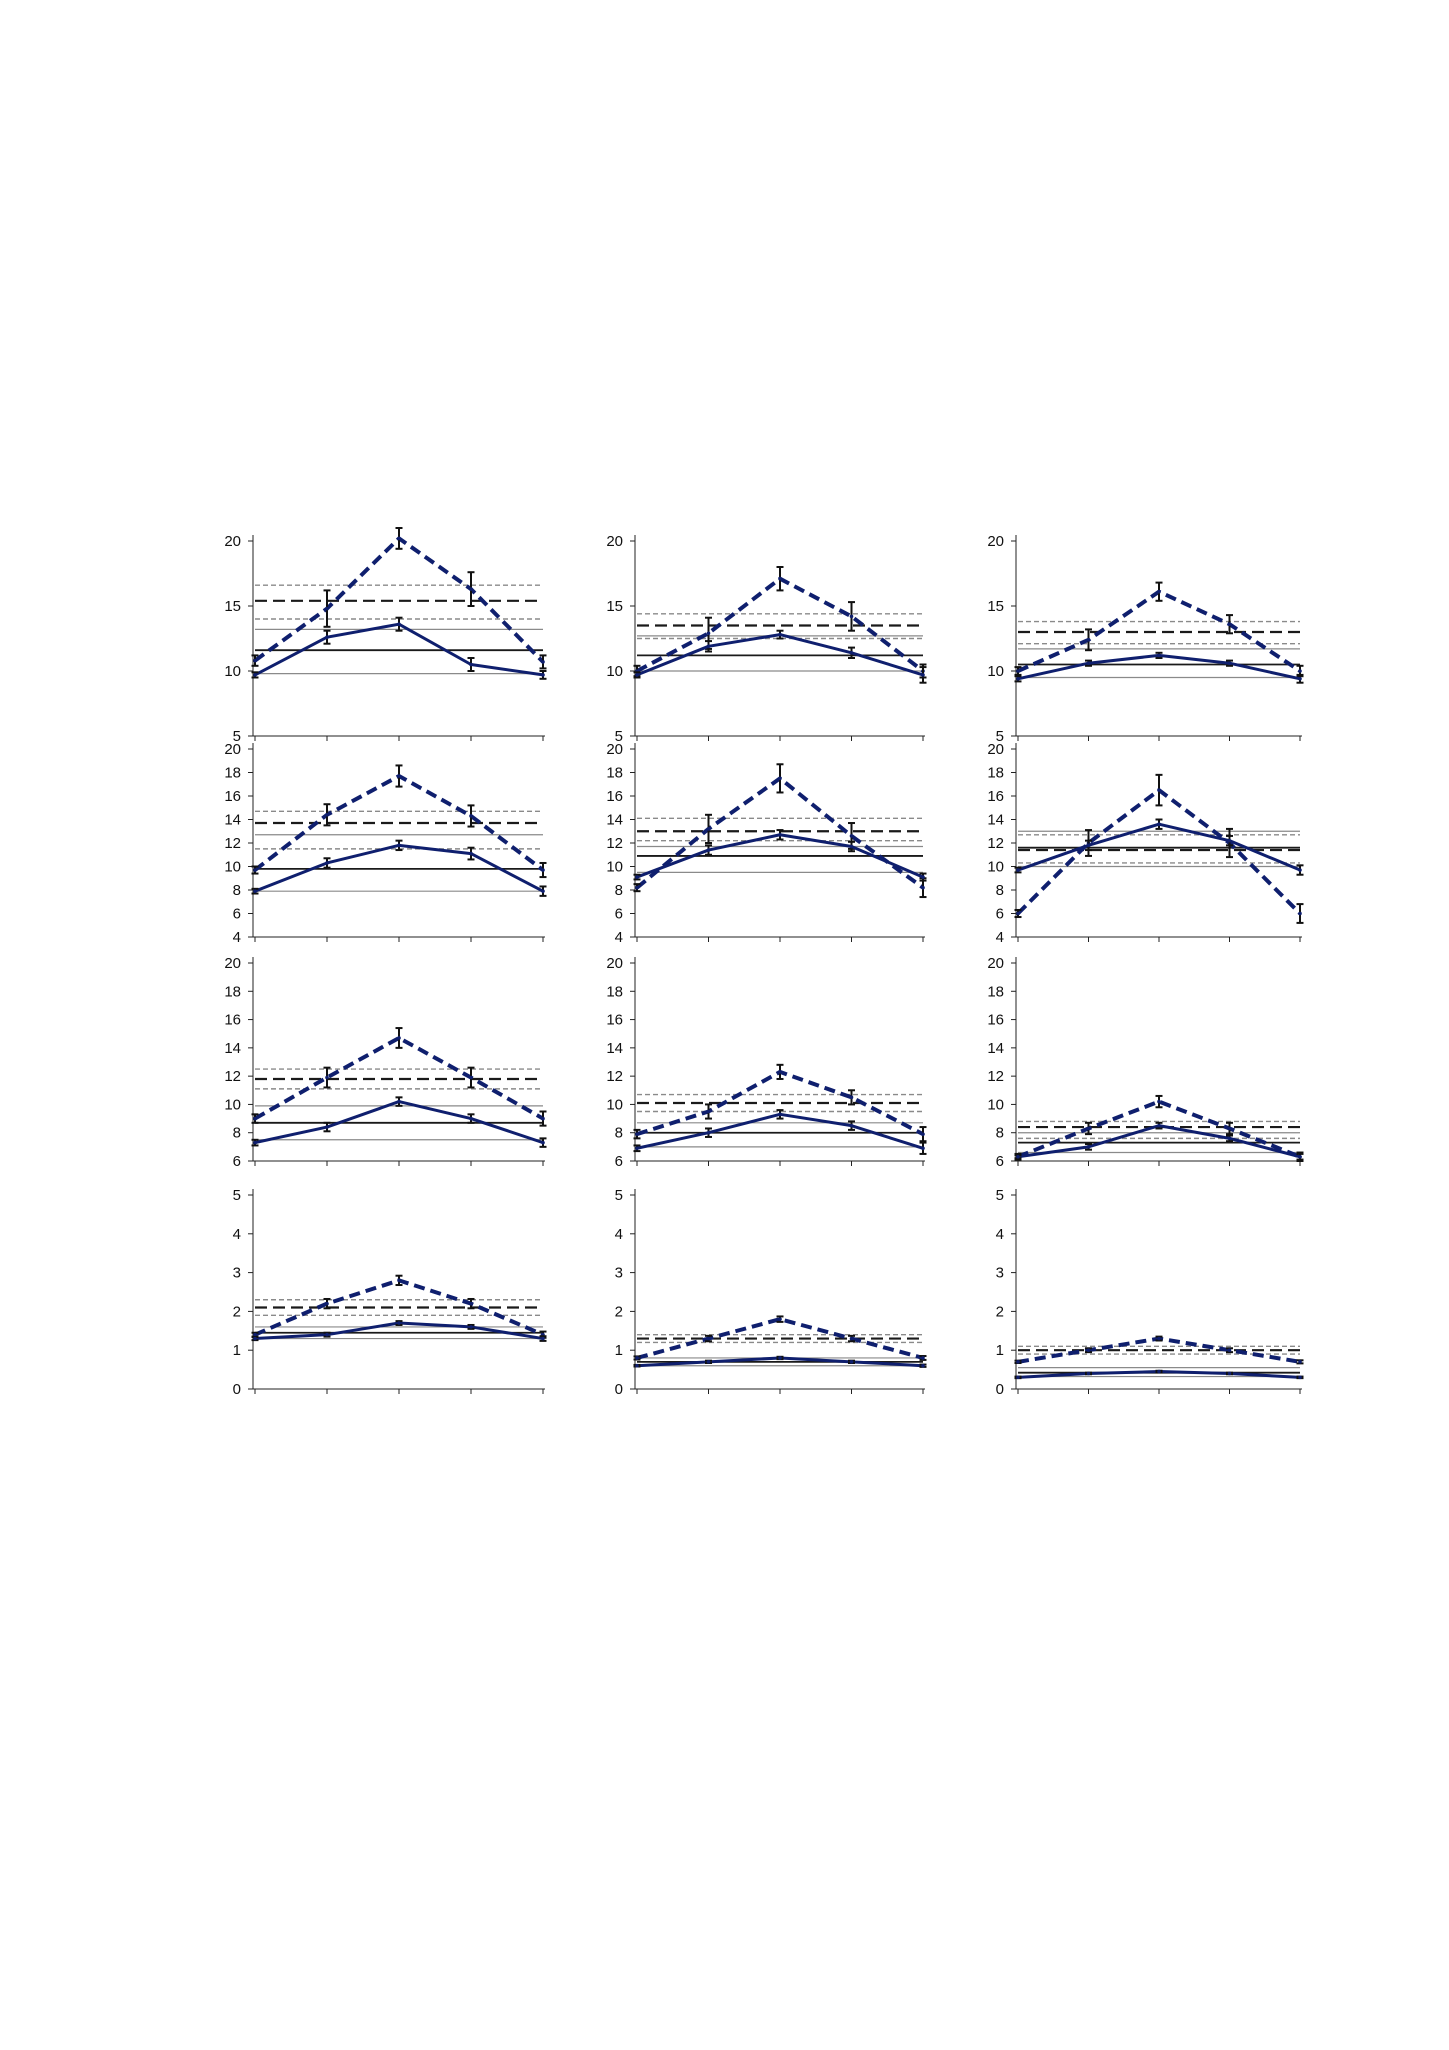  I want to click on chart-panel-2: 5 10 15 20, so click(766, 639).